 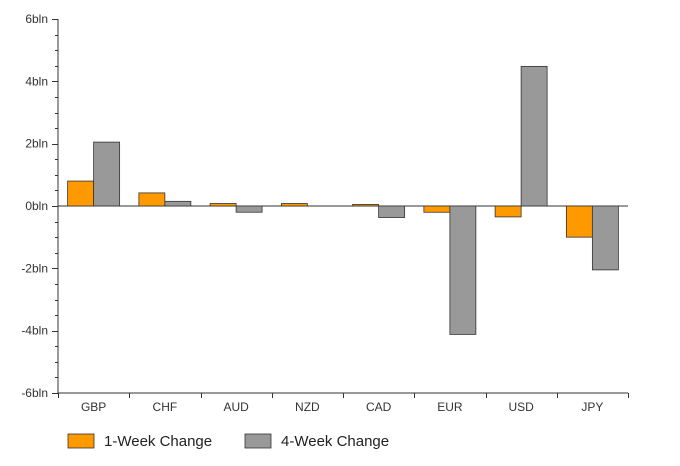 What do you see at coordinates (36, 144) in the screenshot?
I see `y-tick-label: 2bln` at bounding box center [36, 144].